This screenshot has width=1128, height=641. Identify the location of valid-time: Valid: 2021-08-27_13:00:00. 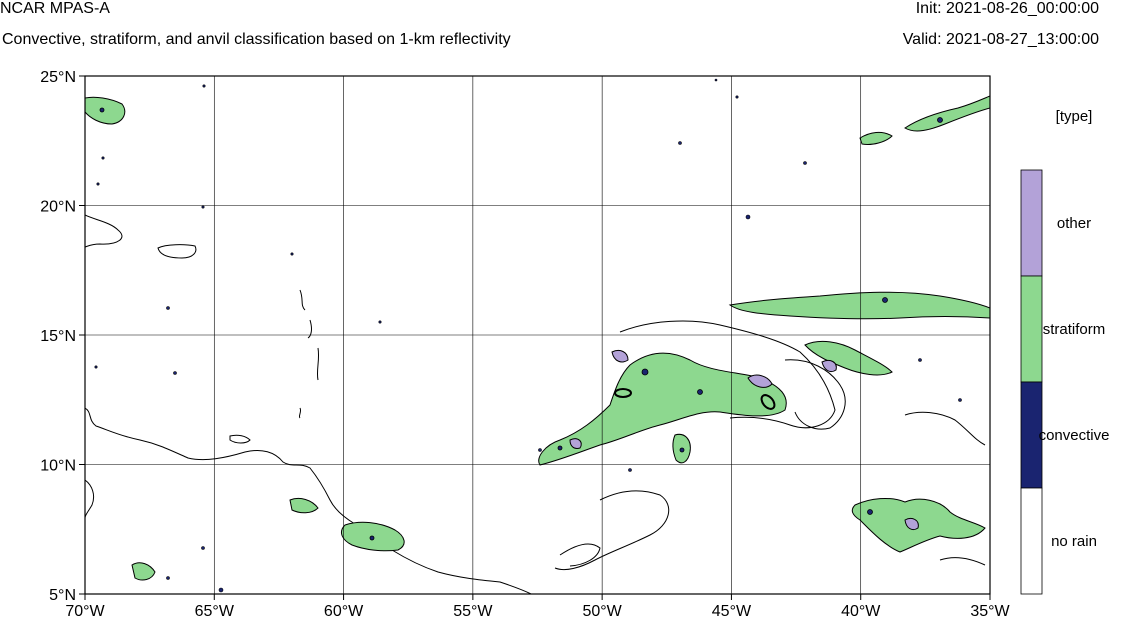
(1000, 39).